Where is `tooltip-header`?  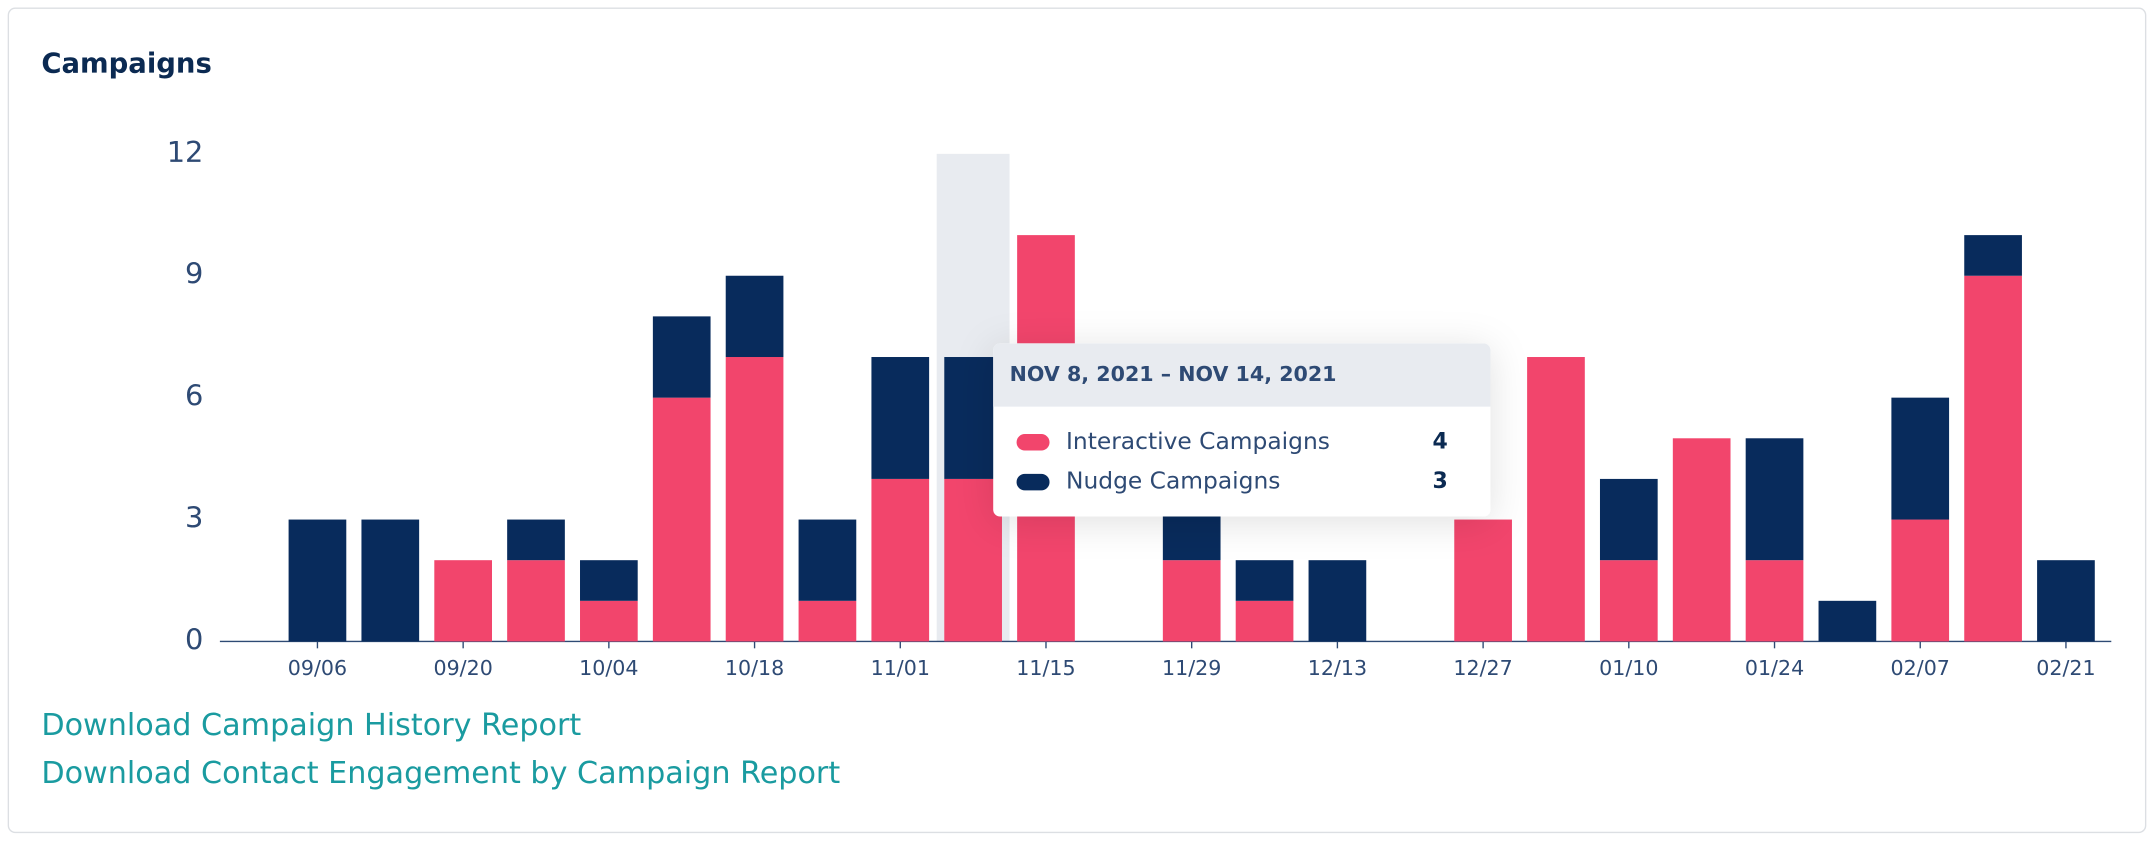
tooltip-header is located at coordinates (1242, 375).